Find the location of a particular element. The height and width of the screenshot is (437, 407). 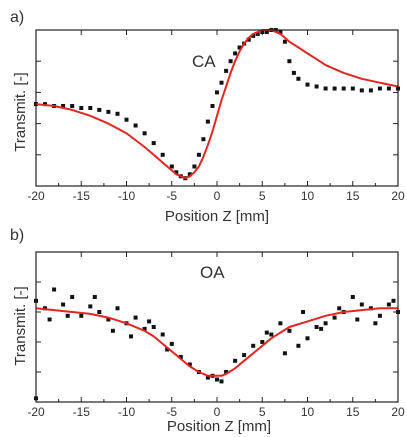

panel-b-x-tick-label: -15 is located at coordinates (82, 412).